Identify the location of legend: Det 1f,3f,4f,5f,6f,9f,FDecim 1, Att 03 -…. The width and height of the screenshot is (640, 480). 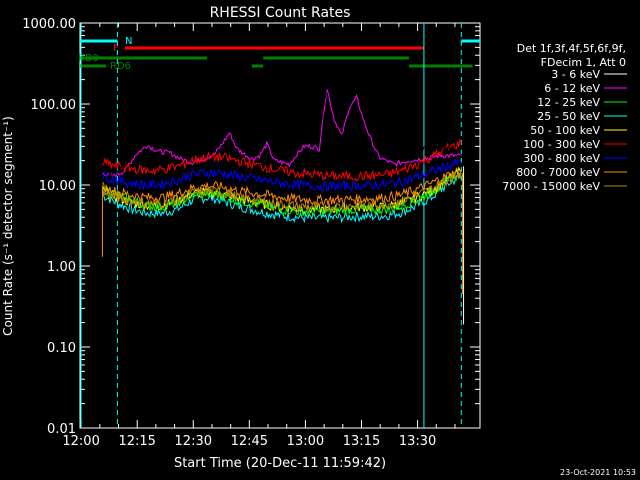
(564, 117).